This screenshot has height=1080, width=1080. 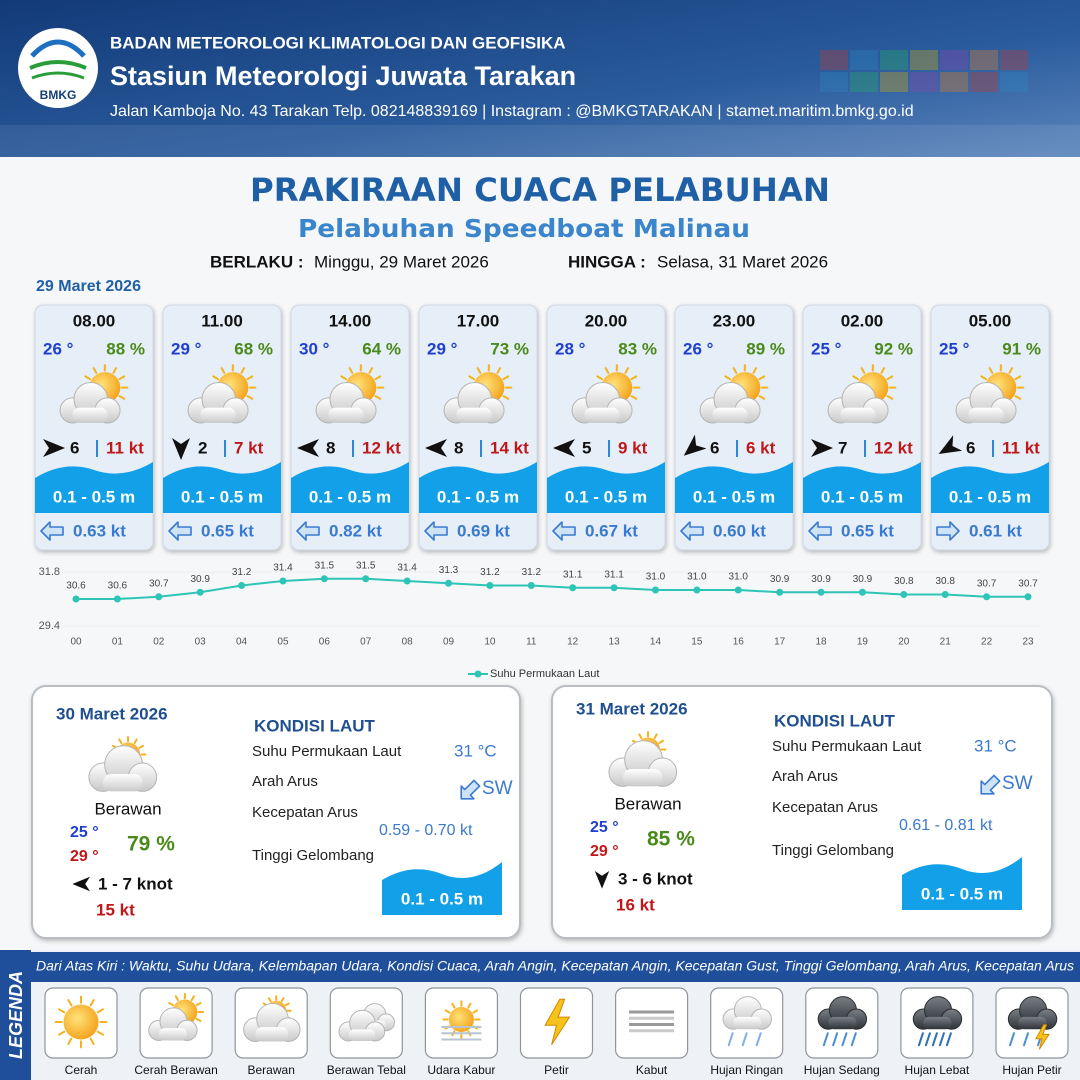 What do you see at coordinates (990, 427) in the screenshot?
I see `forecast-card: 05.00 25 ° 91 % 6 11 kt 0.1 - 0.5 m 0.61 kt` at bounding box center [990, 427].